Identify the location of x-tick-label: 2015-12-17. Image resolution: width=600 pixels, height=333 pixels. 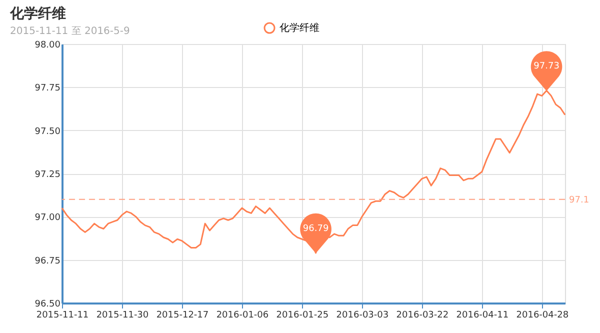
(182, 315).